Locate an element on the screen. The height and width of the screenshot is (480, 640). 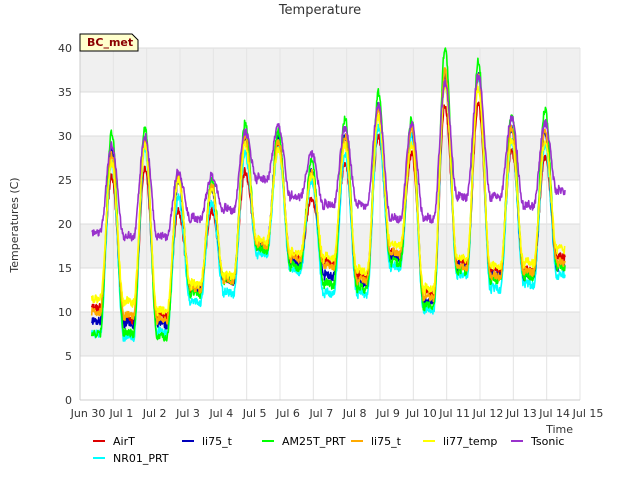
x-tick-label: Jul 12 is located at coordinates (488, 413).